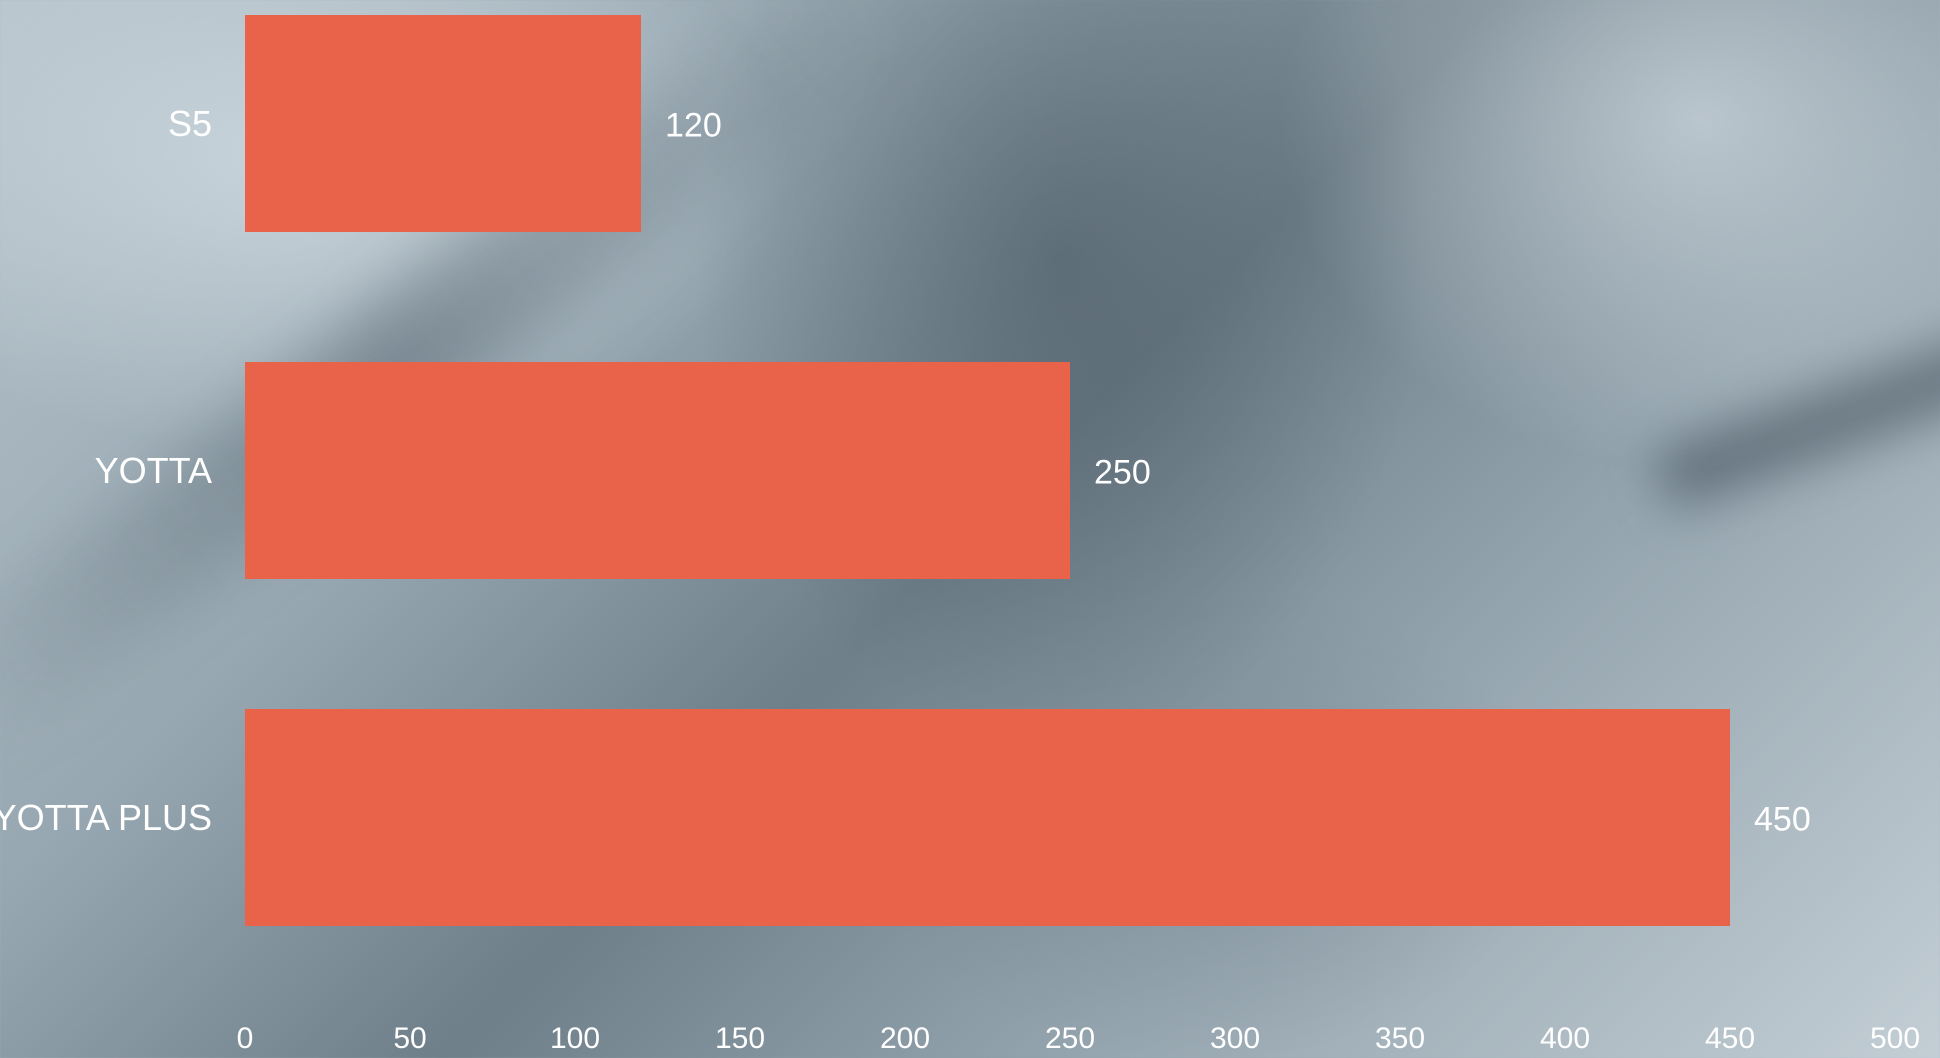 The image size is (1940, 1058). I want to click on bar-s5, so click(443, 123).